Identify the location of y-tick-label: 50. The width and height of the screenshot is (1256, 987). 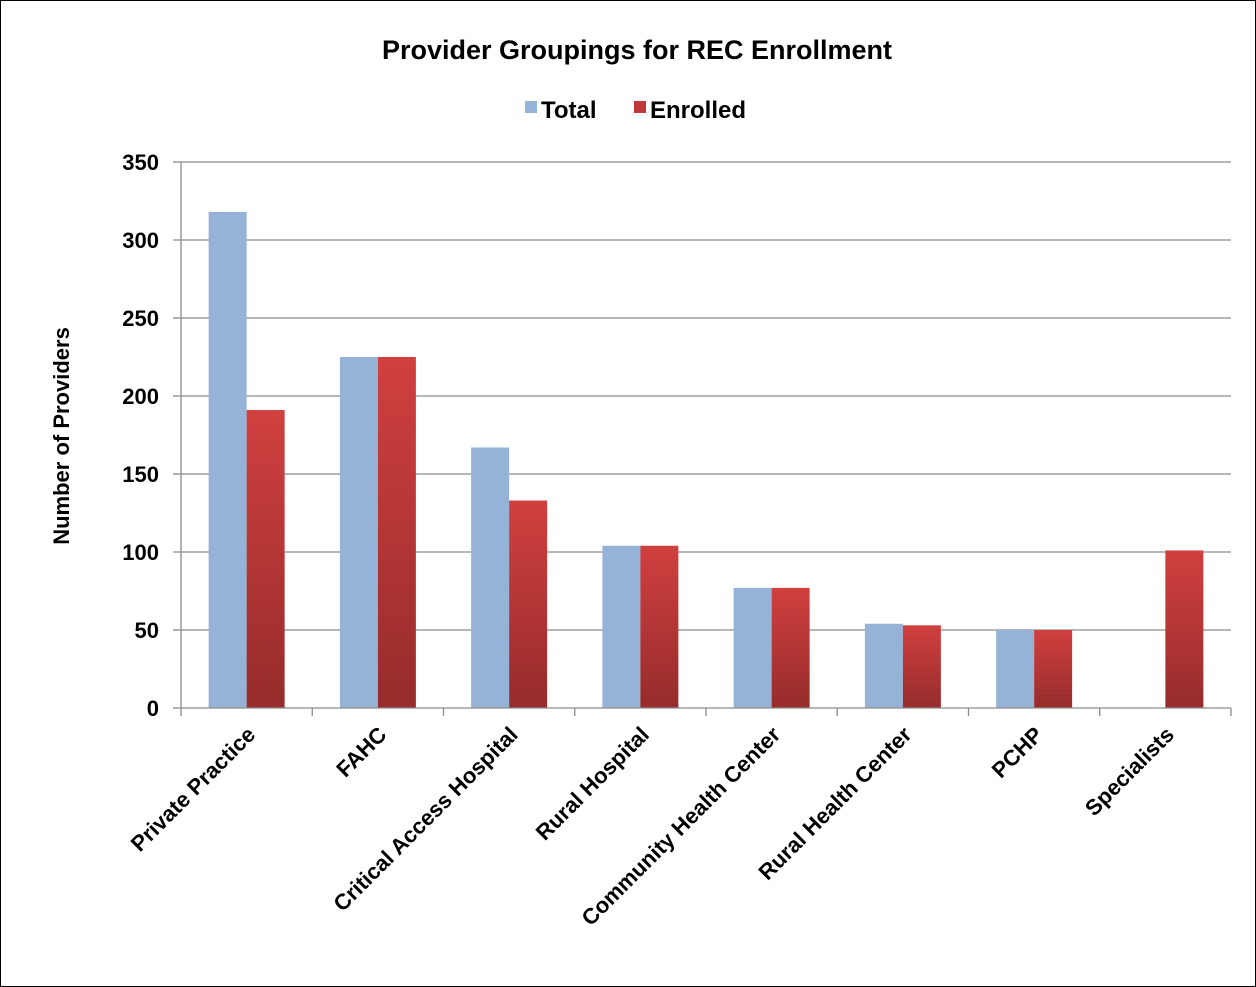
(147, 630).